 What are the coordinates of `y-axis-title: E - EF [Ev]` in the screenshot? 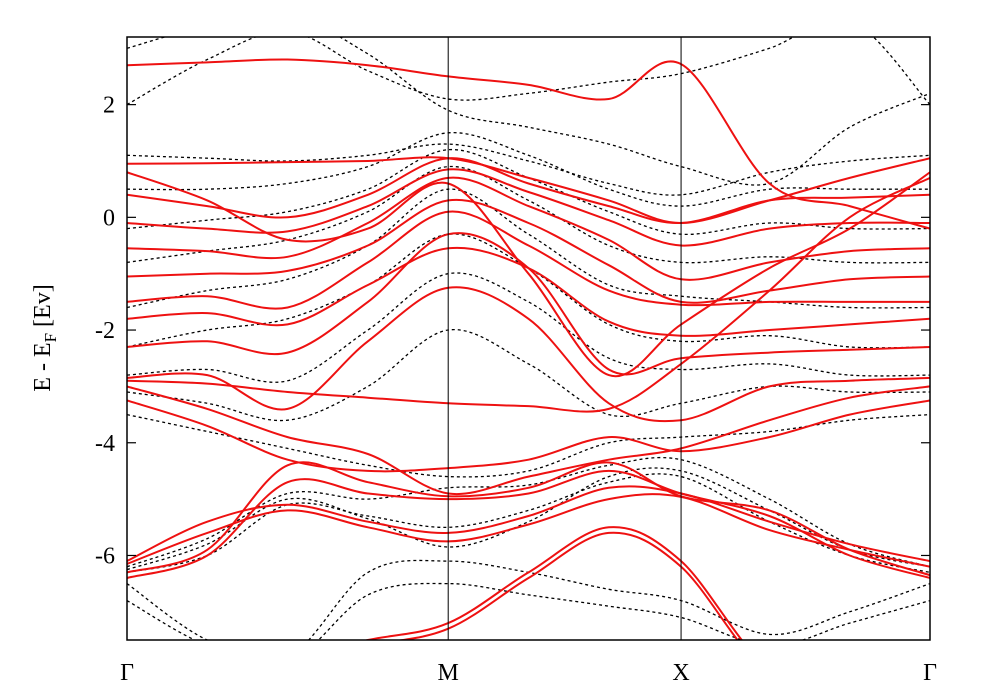 It's located at (45, 337).